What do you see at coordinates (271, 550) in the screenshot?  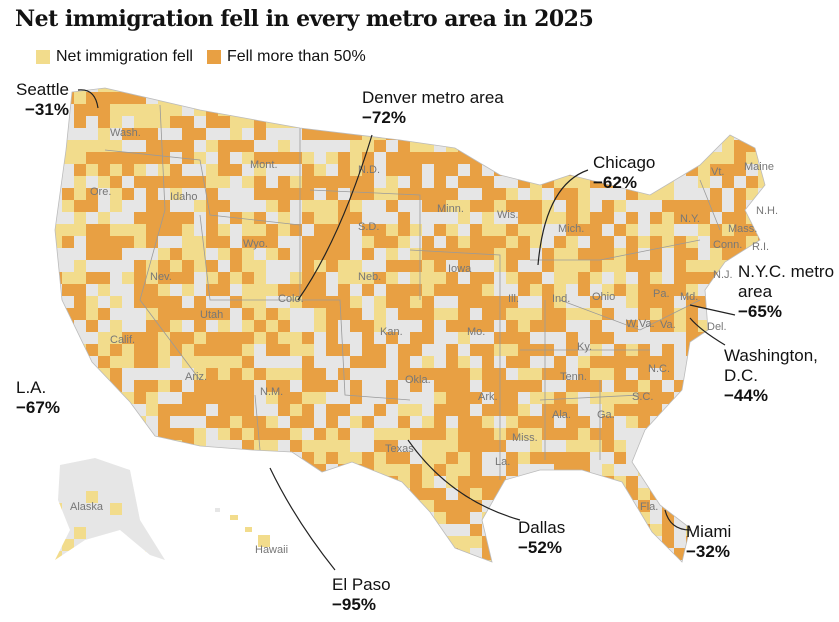 I see `state-label: Hawaii` at bounding box center [271, 550].